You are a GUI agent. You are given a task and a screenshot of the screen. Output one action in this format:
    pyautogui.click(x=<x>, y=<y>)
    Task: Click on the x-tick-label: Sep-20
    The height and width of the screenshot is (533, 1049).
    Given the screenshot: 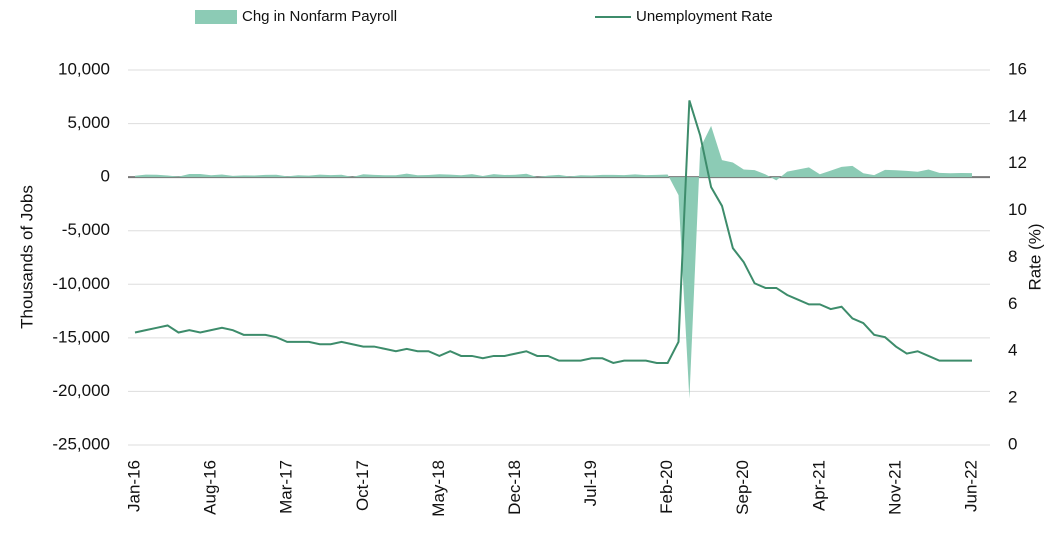 What is the action you would take?
    pyautogui.click(x=742, y=487)
    